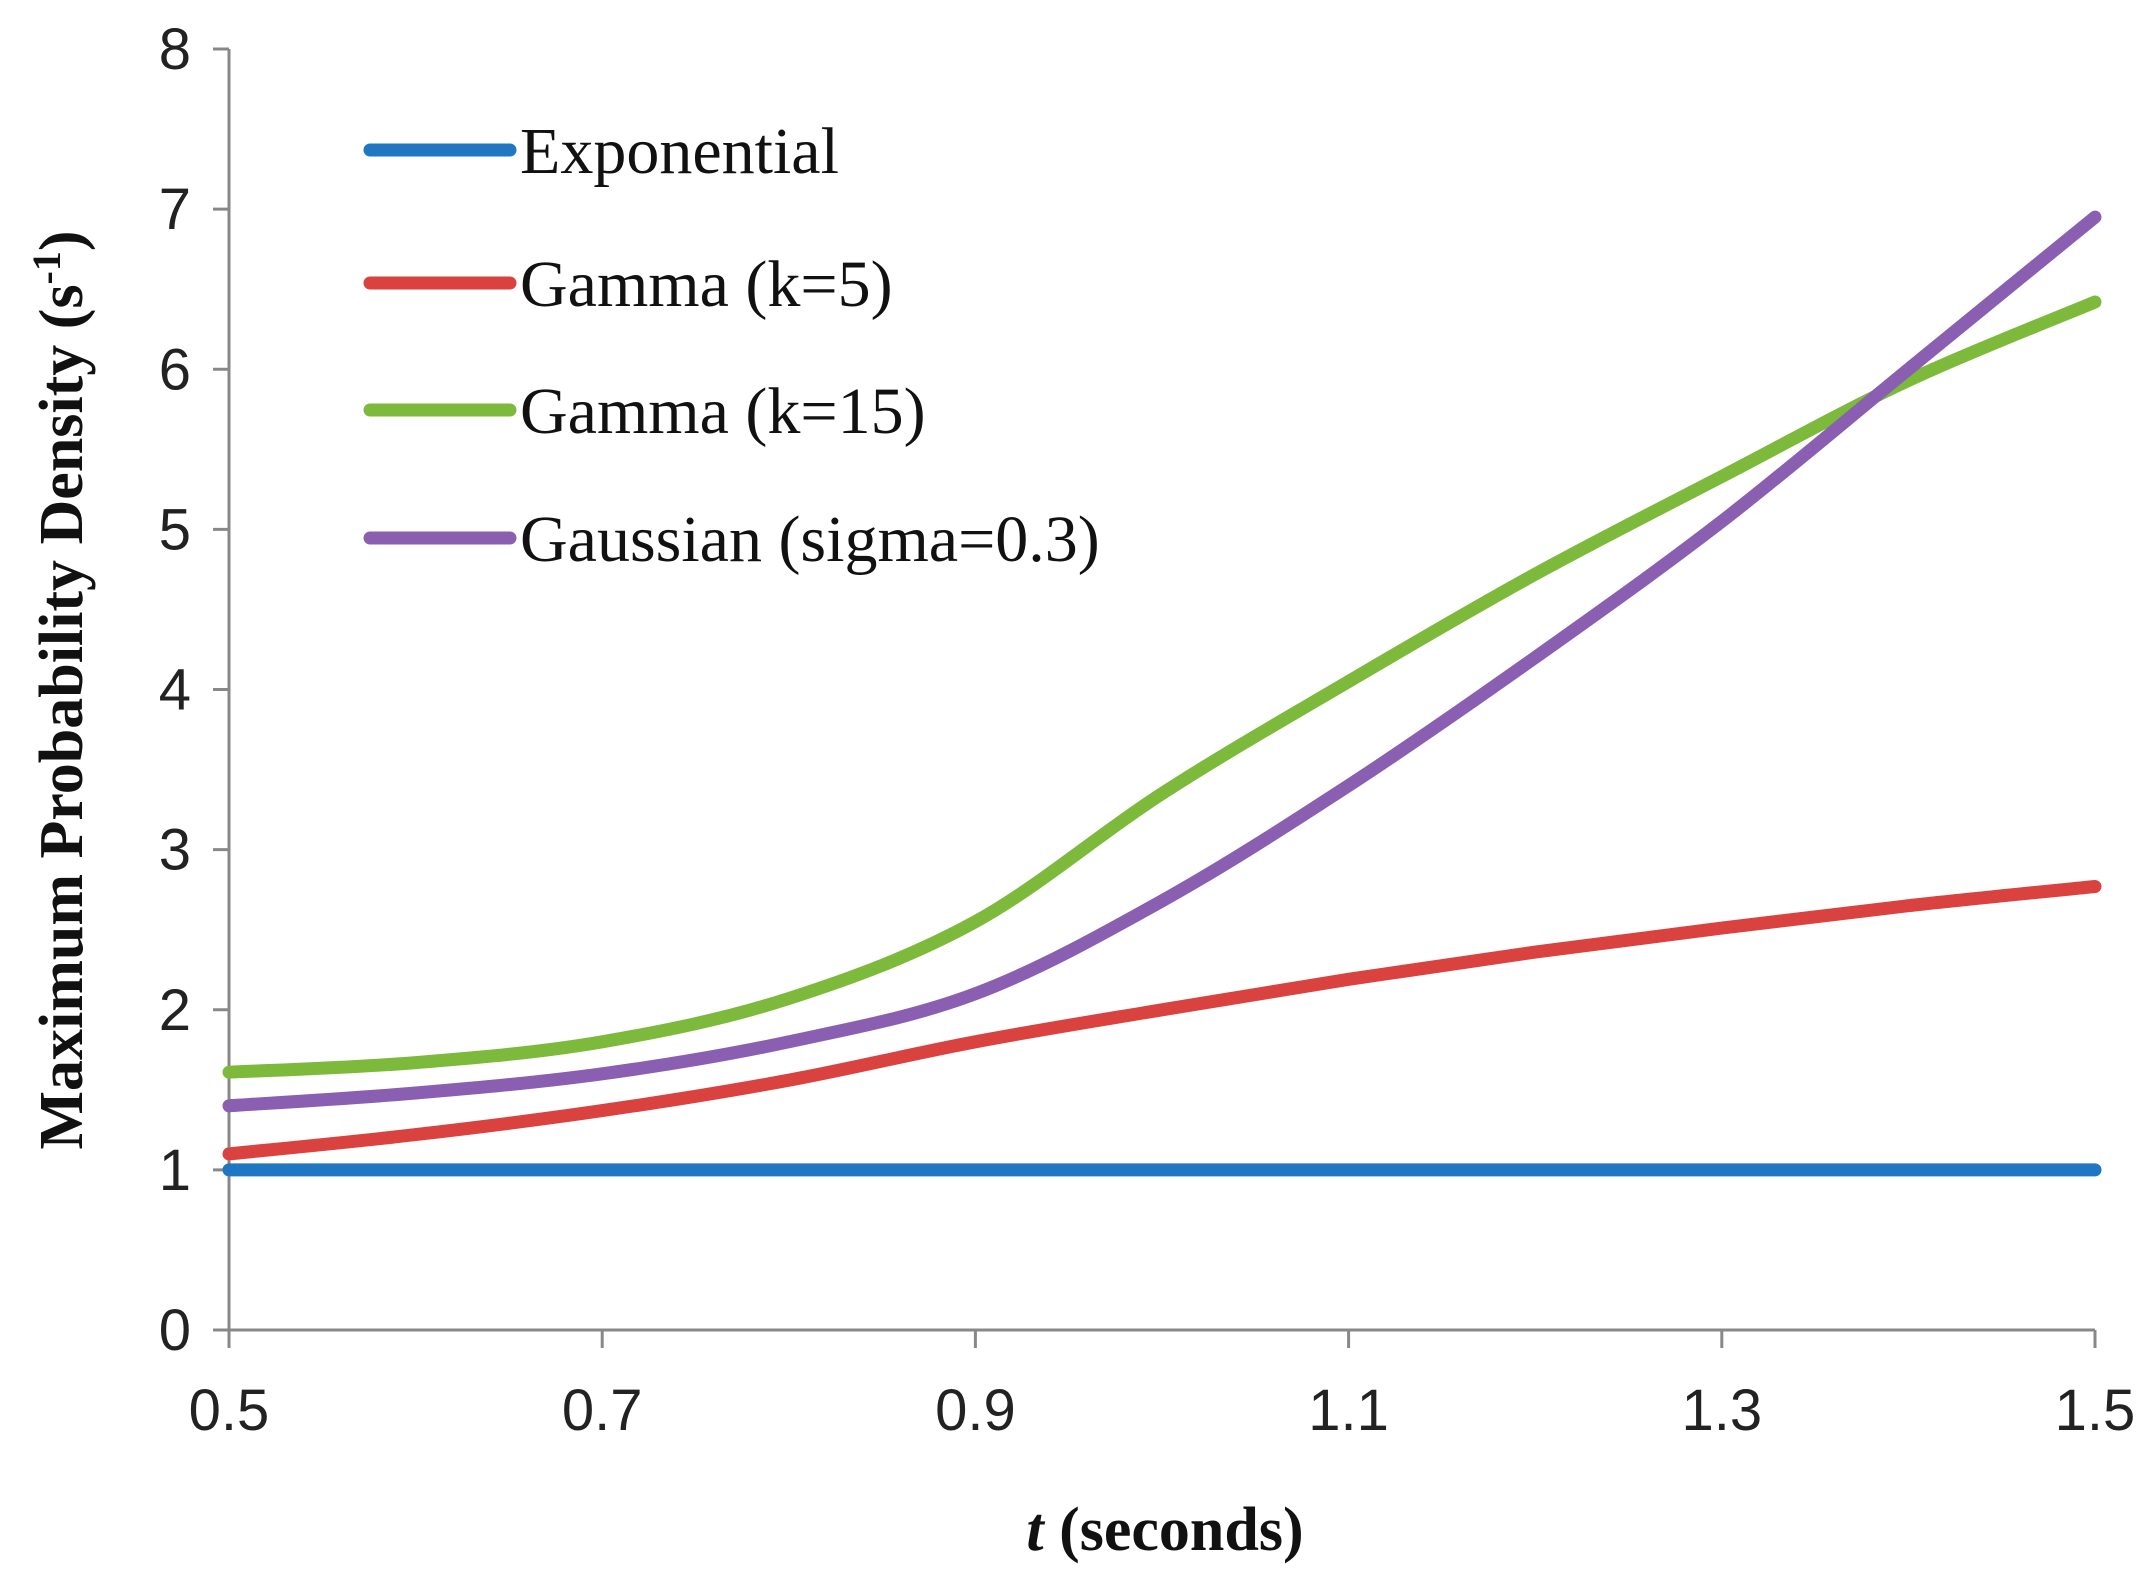  Describe the element at coordinates (46, 267) in the screenshot. I see `y-axis-title-superscript: -1` at that location.